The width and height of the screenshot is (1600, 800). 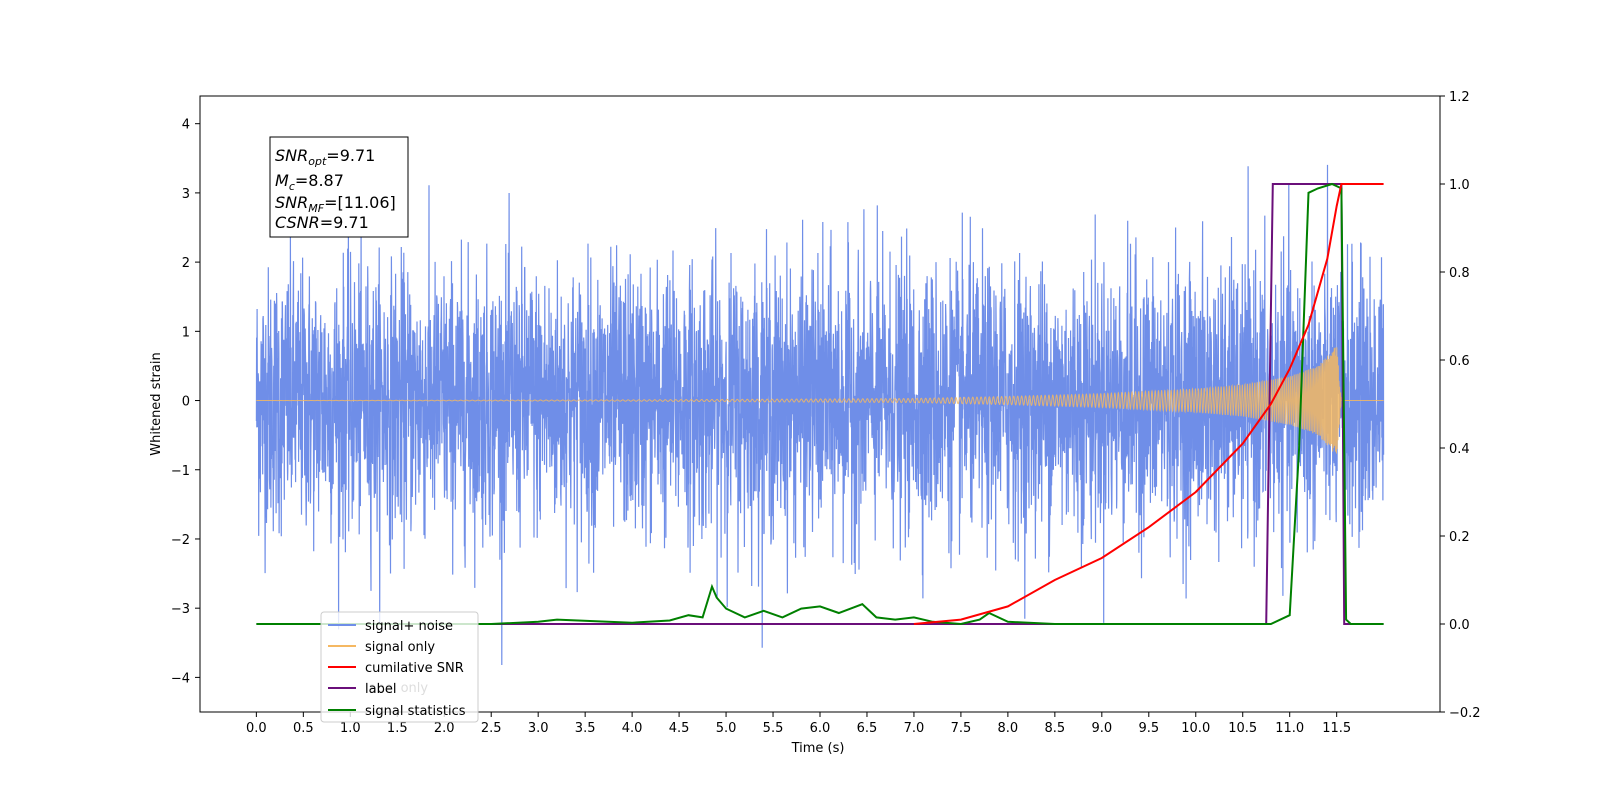 What do you see at coordinates (1336, 728) in the screenshot?
I see `x-tick-label: 11.5` at bounding box center [1336, 728].